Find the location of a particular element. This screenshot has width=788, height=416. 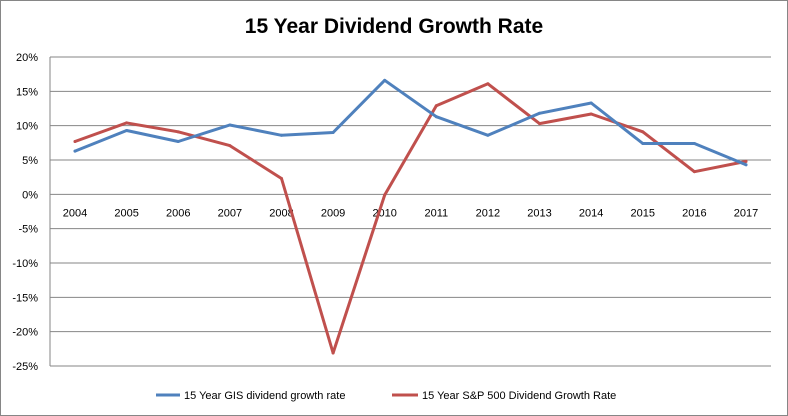

x-tick-label: 2012 is located at coordinates (488, 213).